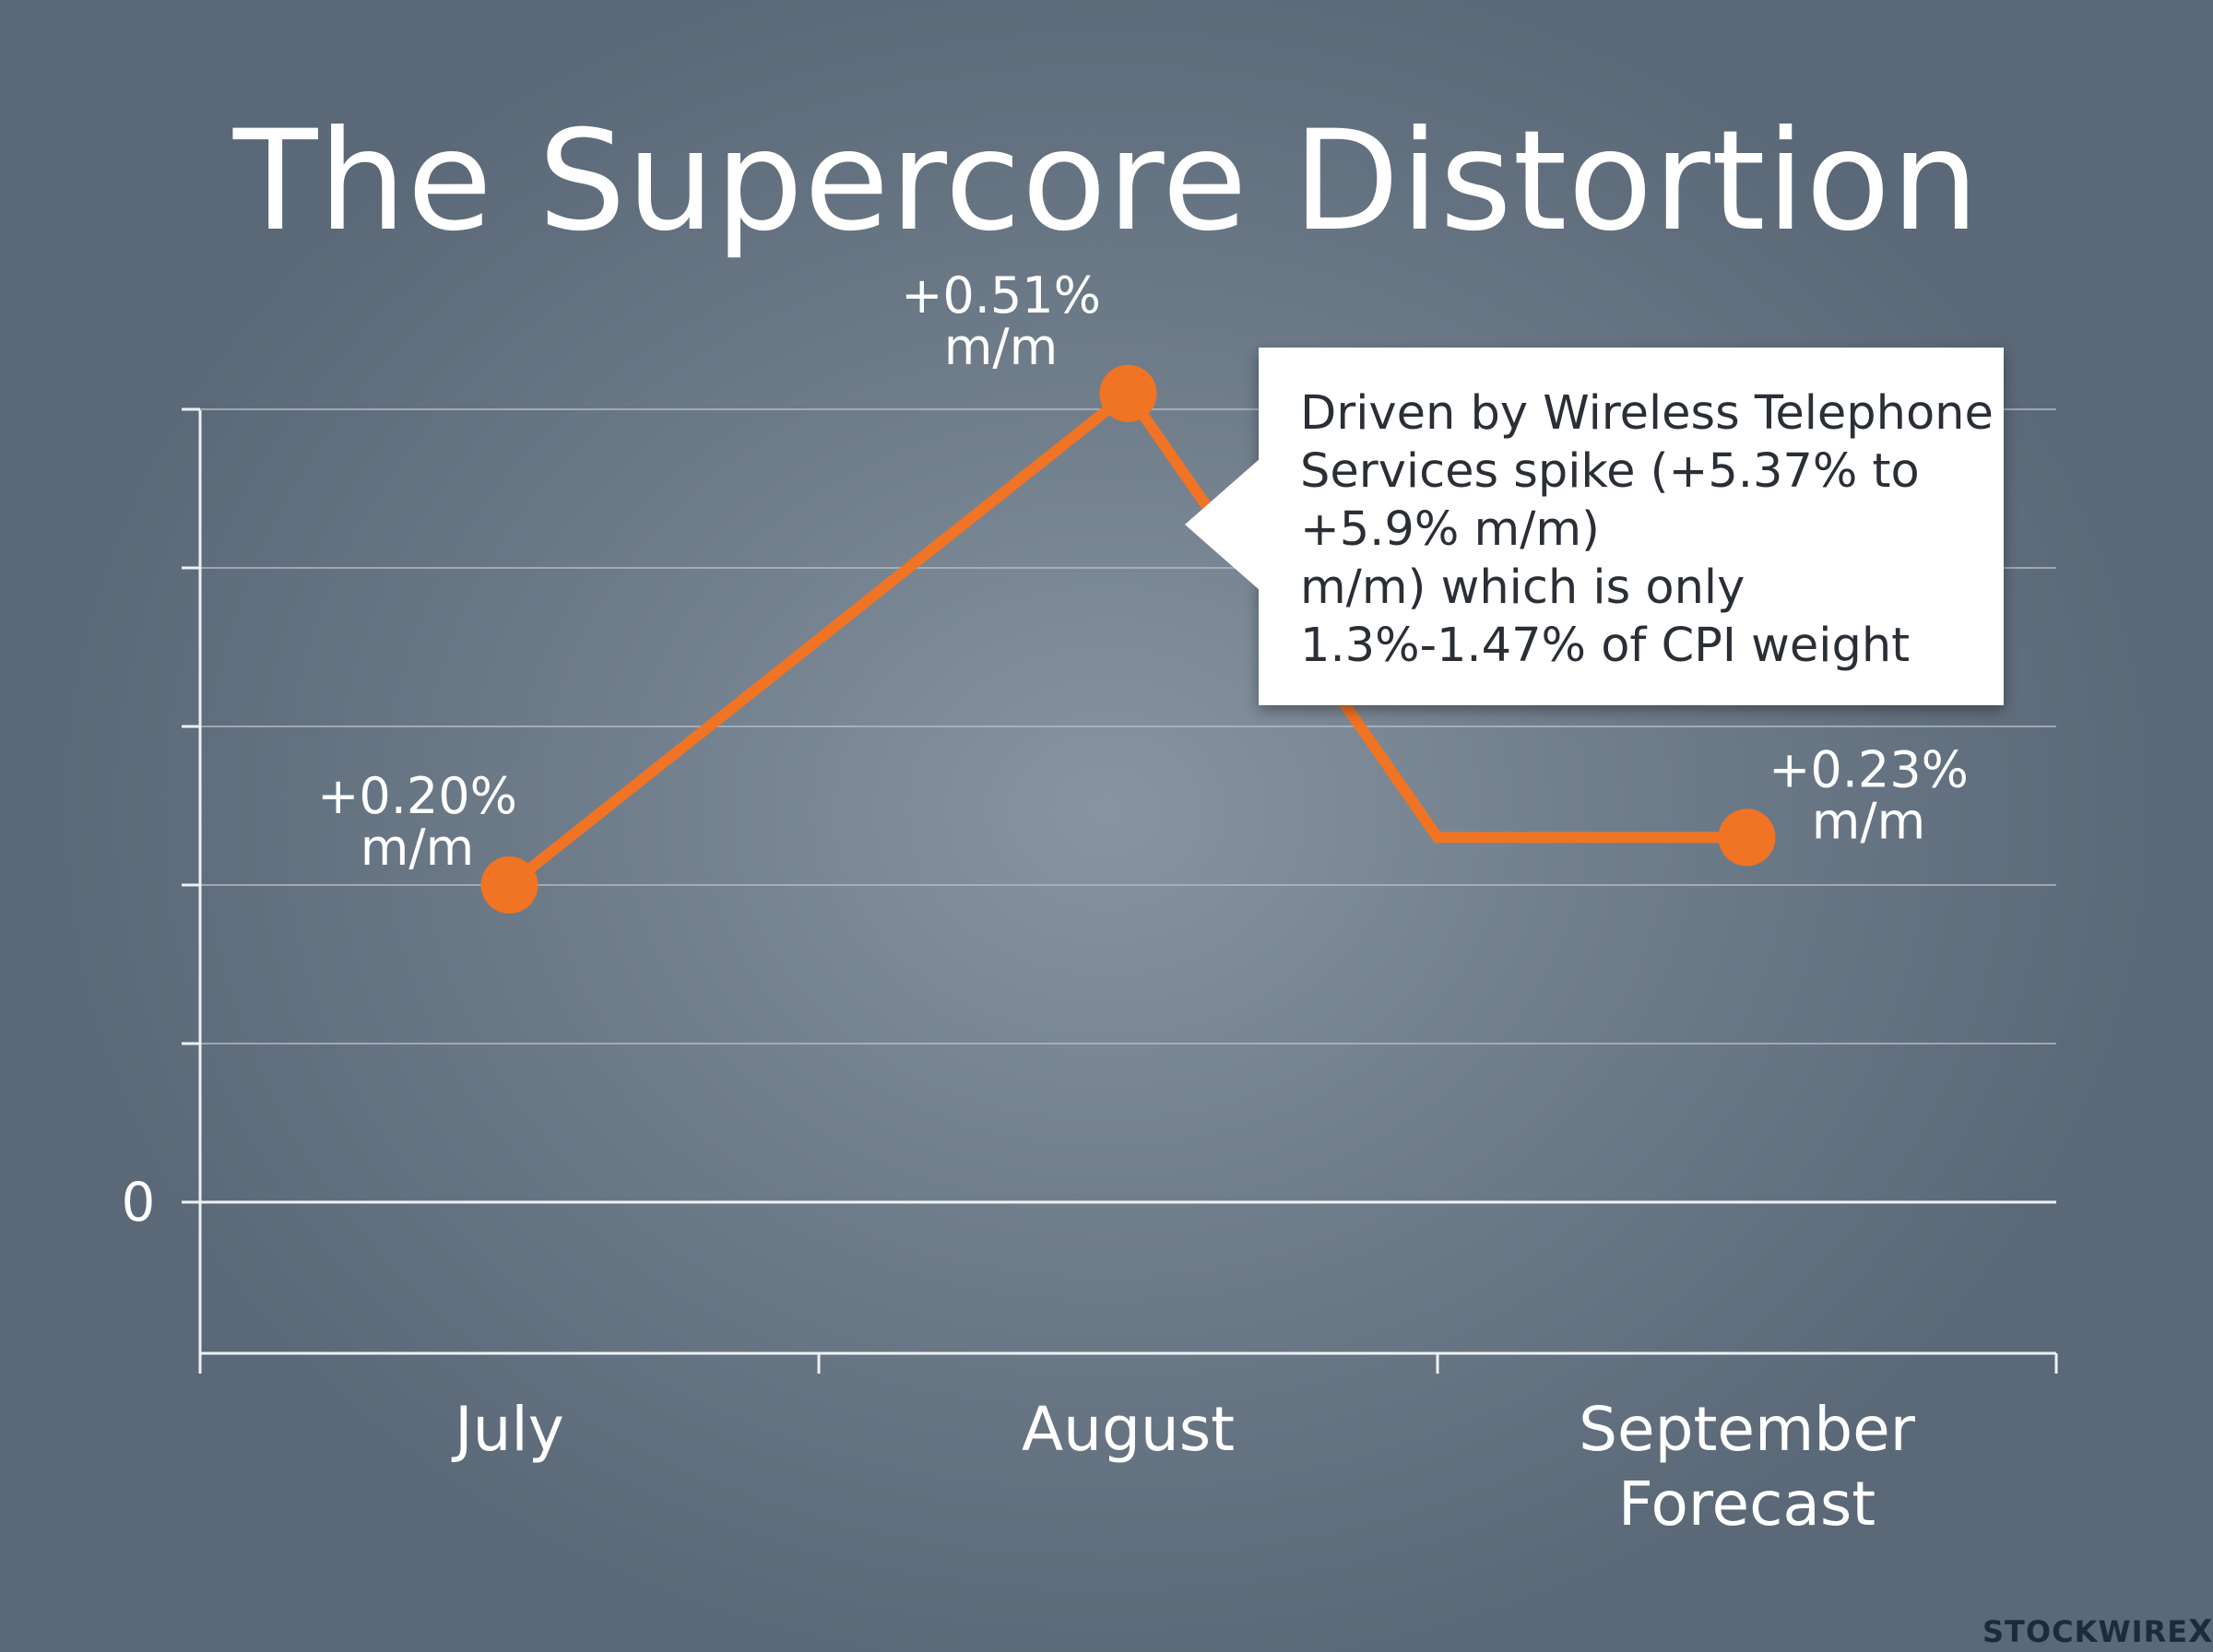 This screenshot has height=1652, width=2213. Describe the element at coordinates (1747, 1429) in the screenshot. I see `x-tick-label: September` at that location.